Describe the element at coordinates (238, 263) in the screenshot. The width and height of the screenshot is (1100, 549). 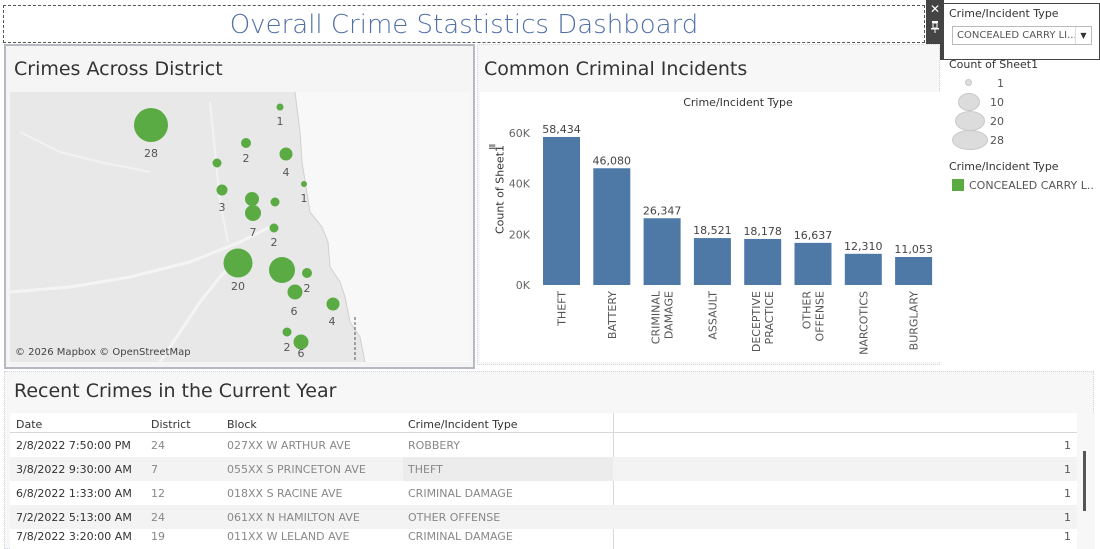
I see `map-bubble-district-l` at that location.